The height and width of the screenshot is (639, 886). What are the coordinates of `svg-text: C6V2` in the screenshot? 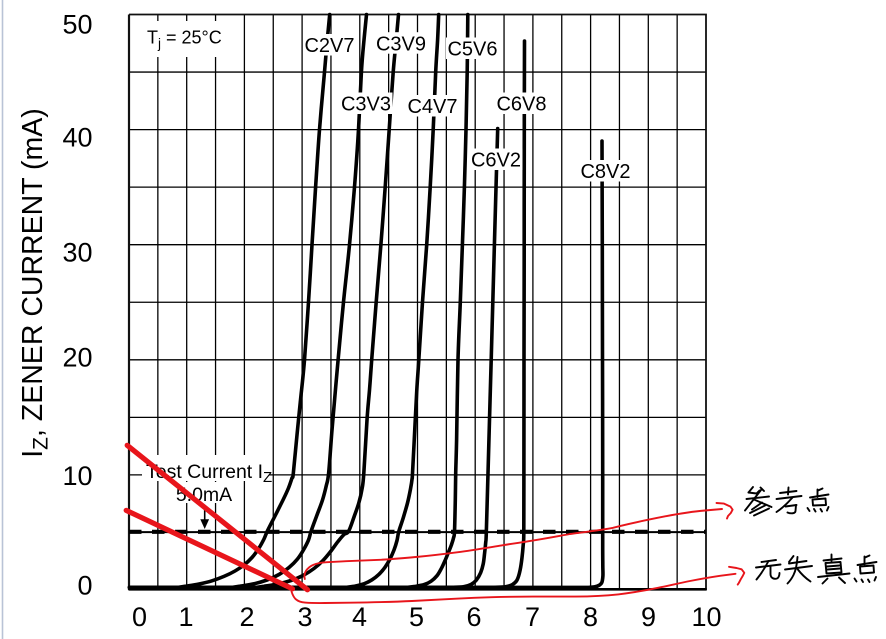 It's located at (496, 161).